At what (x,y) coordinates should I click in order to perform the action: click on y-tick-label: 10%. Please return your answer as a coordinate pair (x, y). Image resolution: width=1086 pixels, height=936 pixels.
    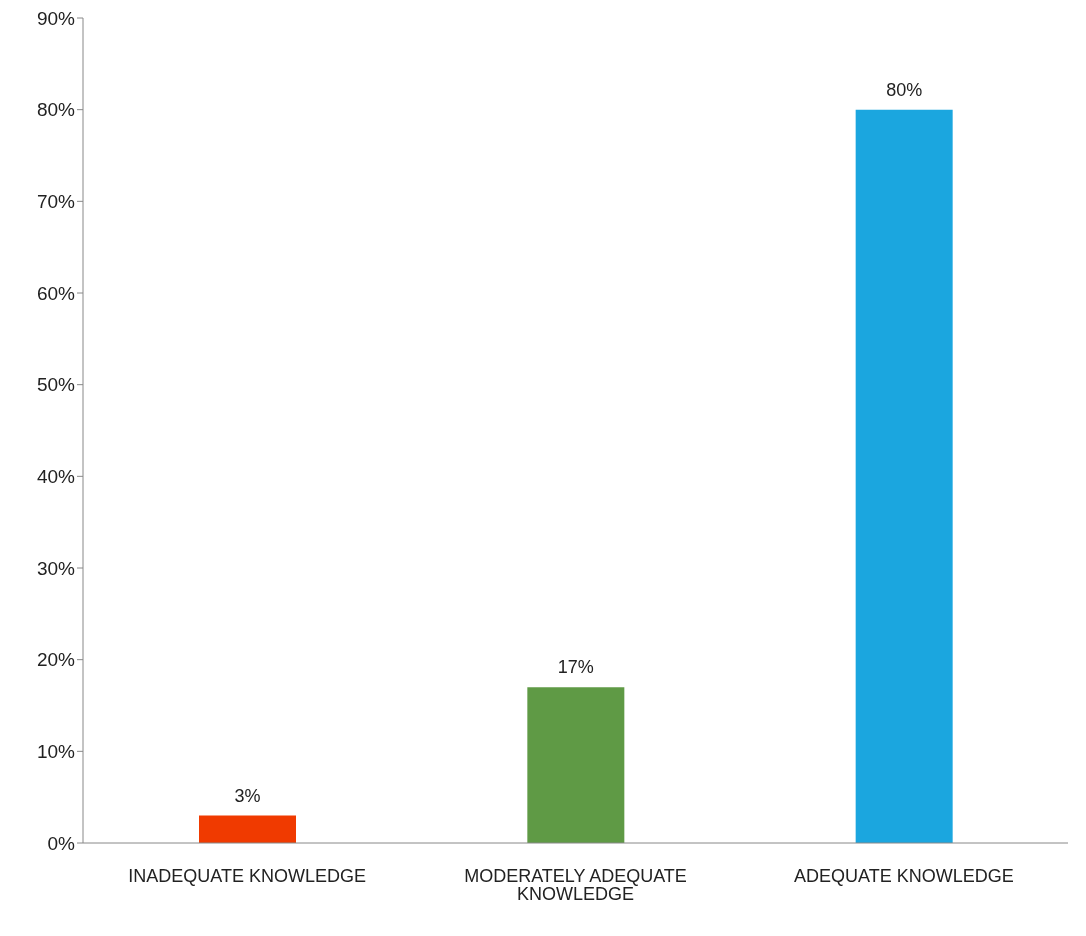
    Looking at the image, I should click on (56, 752).